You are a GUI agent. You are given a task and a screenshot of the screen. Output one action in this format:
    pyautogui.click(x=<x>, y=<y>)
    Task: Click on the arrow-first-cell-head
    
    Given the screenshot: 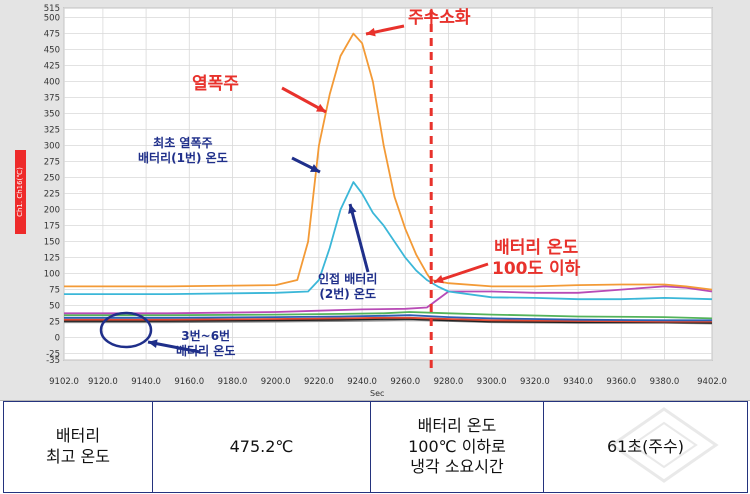 What is the action you would take?
    pyautogui.click(x=315, y=168)
    